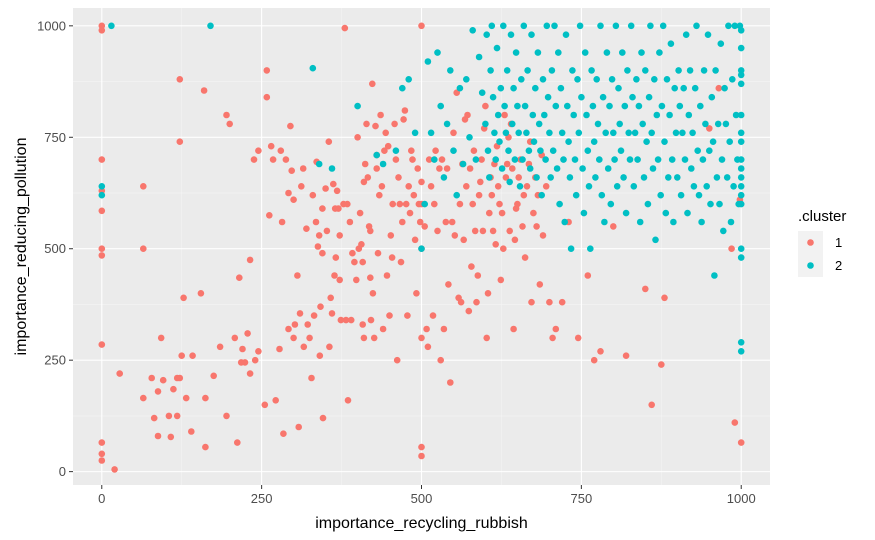 The height and width of the screenshot is (540, 875). What do you see at coordinates (422, 498) in the screenshot?
I see `x-tick-label: 500` at bounding box center [422, 498].